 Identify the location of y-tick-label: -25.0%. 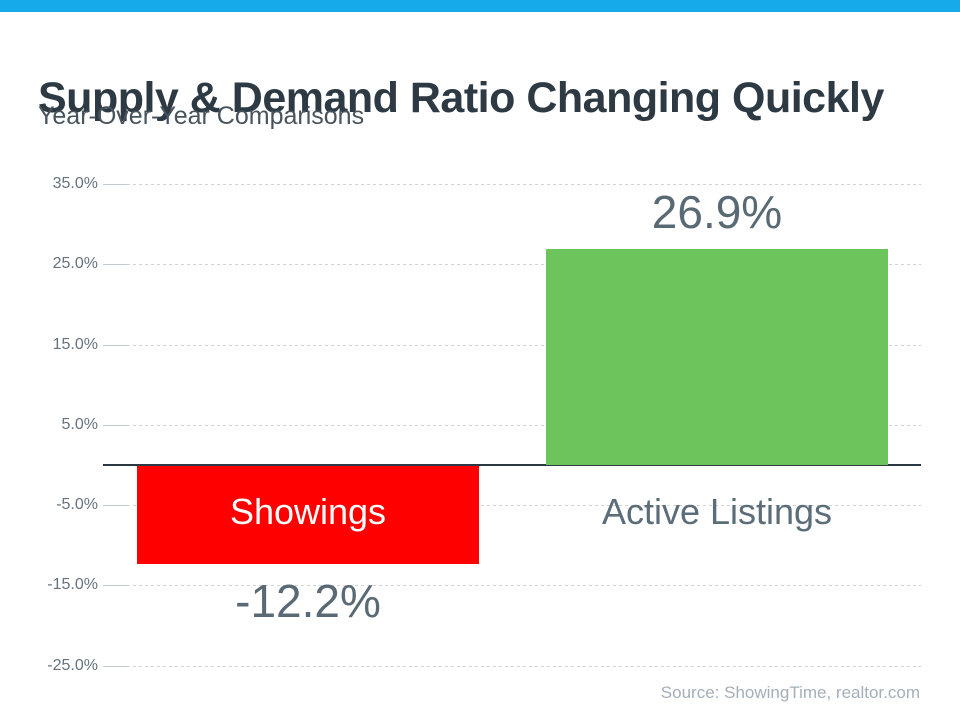
(72, 665).